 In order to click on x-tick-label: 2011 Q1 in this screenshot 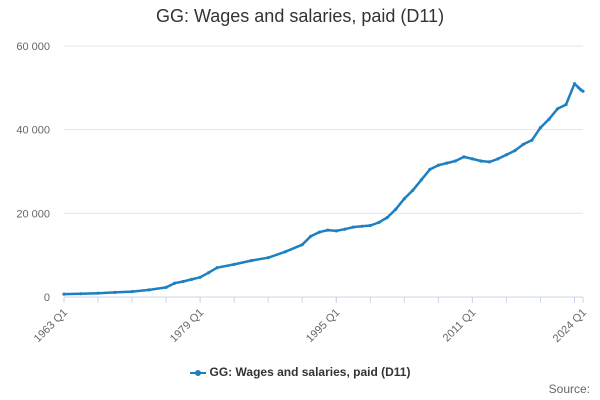, I will do `click(460, 326)`.